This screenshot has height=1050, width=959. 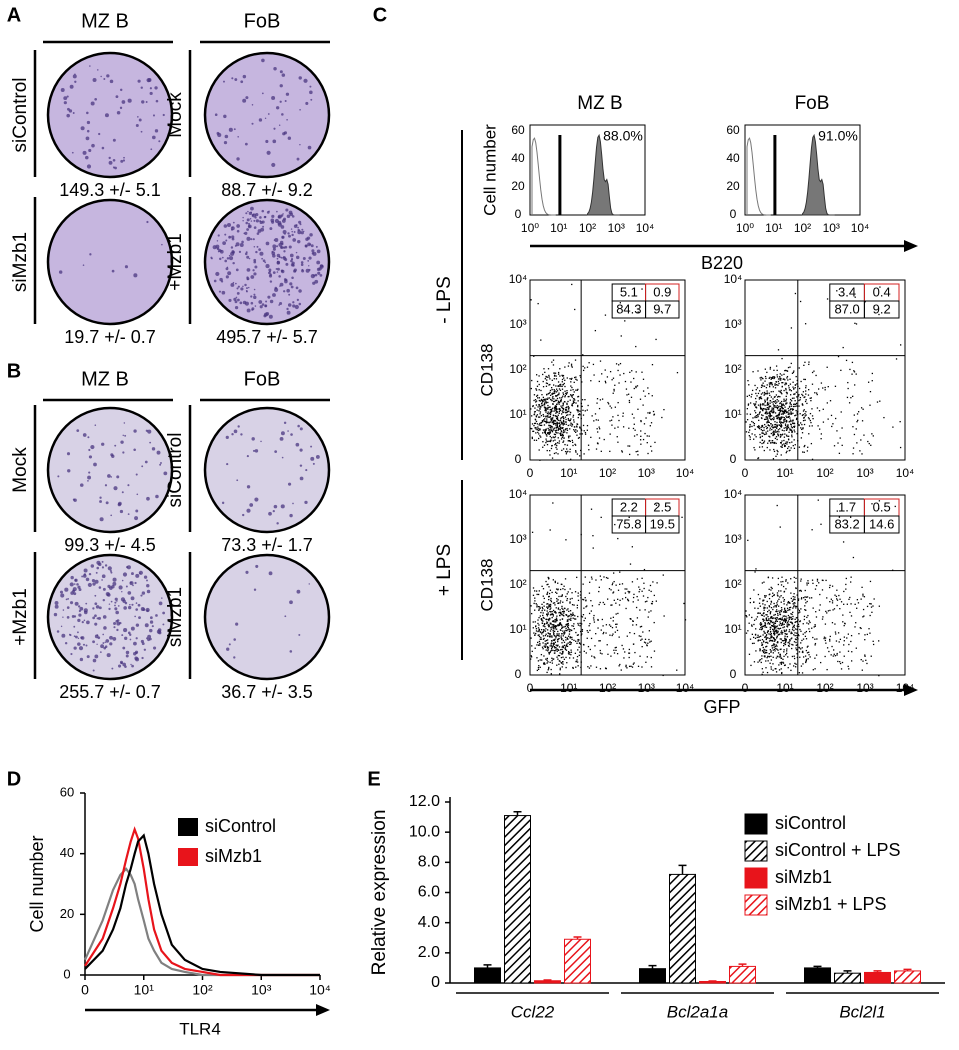 I want to click on axis-label: B220, so click(x=722, y=263).